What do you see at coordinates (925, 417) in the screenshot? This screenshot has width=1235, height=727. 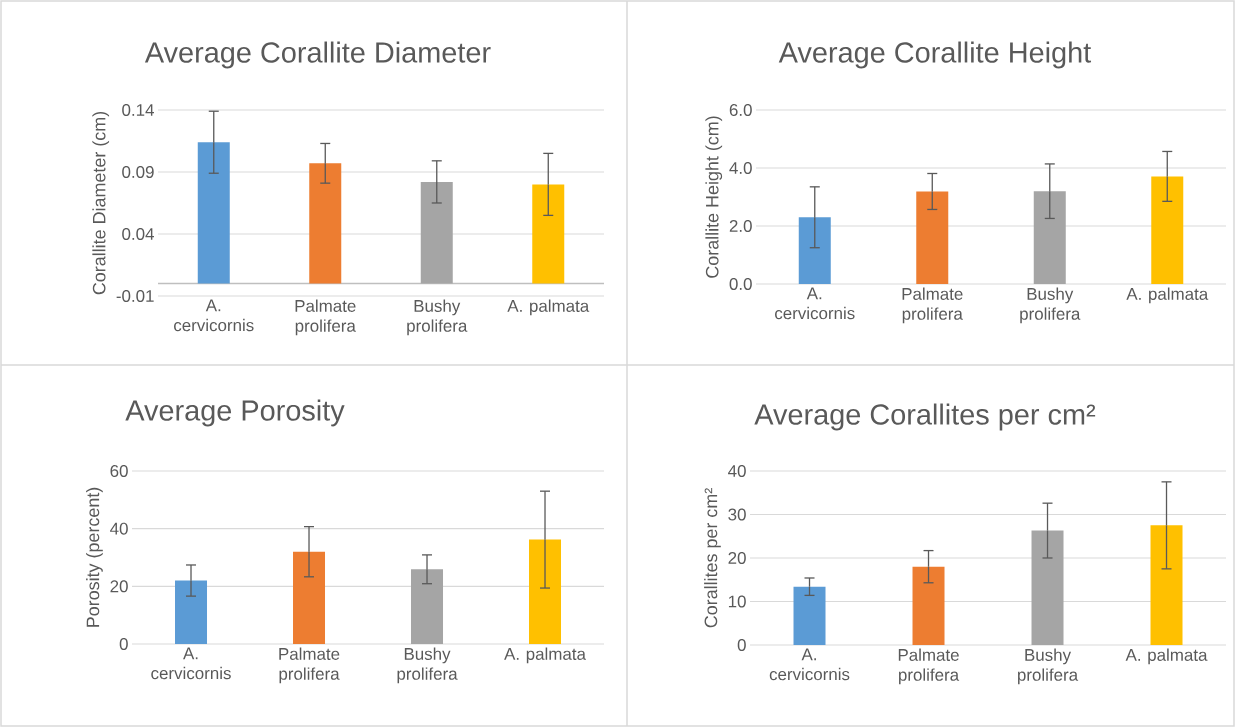 I see `chart-title: Average Corallites per cm²` at bounding box center [925, 417].